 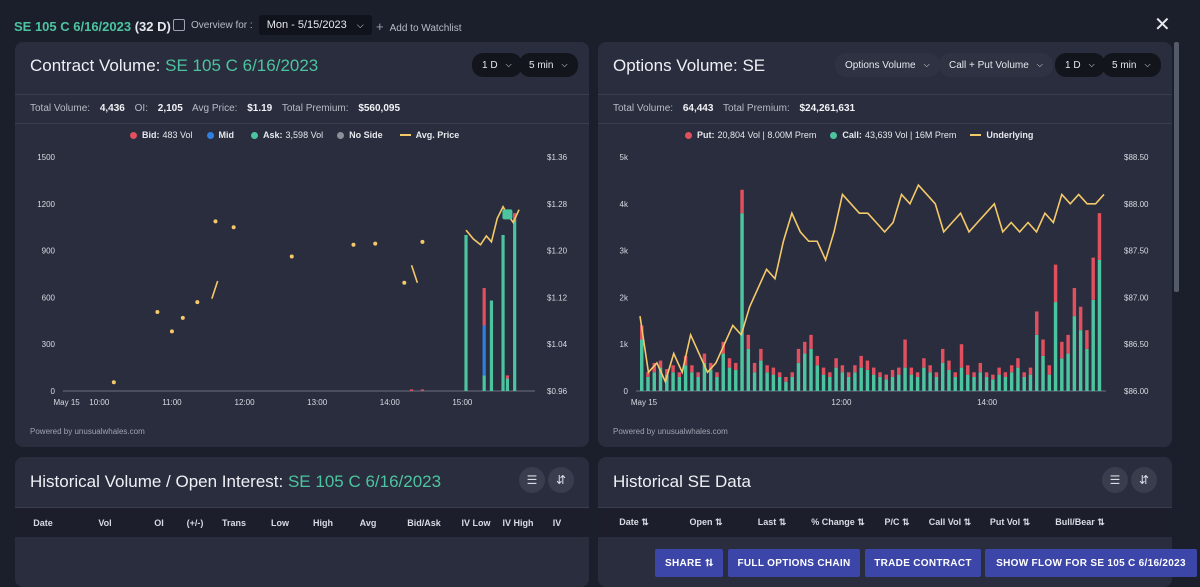 I want to click on close-icon: ✕, so click(x=1162, y=25).